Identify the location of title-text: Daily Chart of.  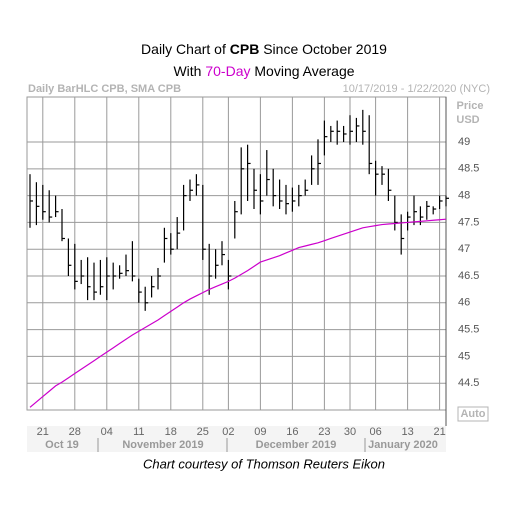
(183, 49).